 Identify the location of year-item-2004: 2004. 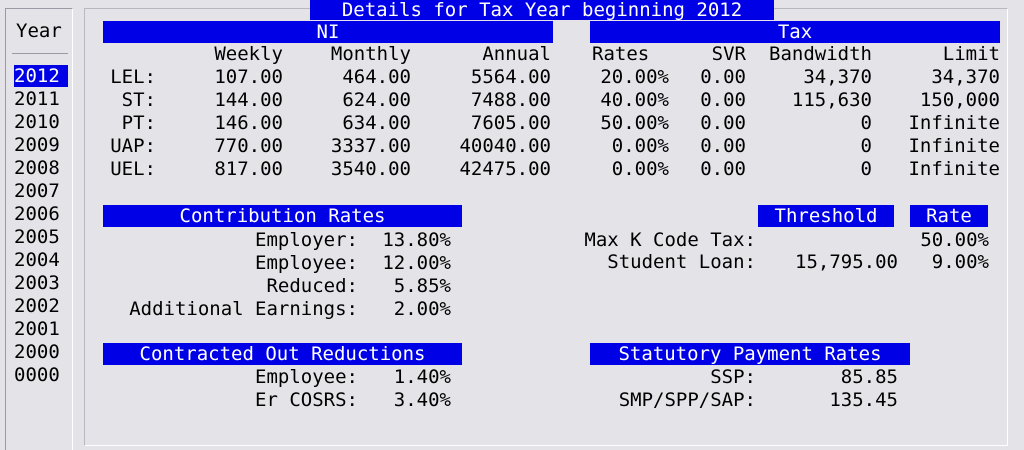
(37, 260).